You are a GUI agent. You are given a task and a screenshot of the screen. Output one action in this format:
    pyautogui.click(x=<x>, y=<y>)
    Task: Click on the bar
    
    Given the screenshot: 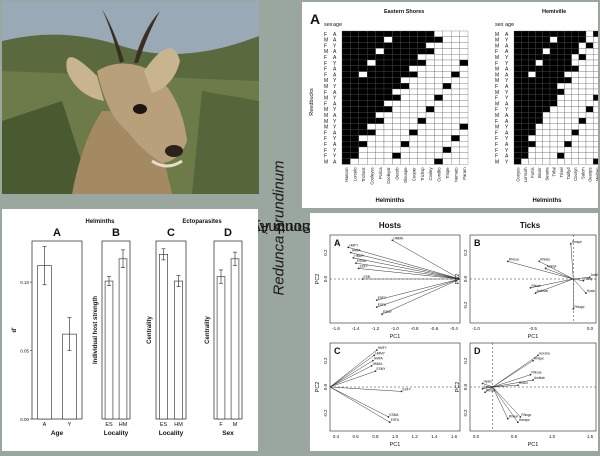 What is the action you would take?
    pyautogui.click(x=44, y=342)
    